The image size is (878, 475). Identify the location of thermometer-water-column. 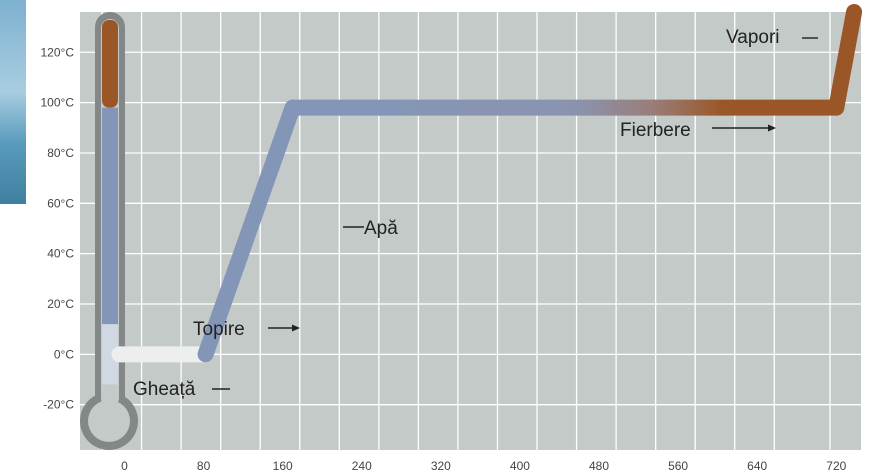
(110, 246).